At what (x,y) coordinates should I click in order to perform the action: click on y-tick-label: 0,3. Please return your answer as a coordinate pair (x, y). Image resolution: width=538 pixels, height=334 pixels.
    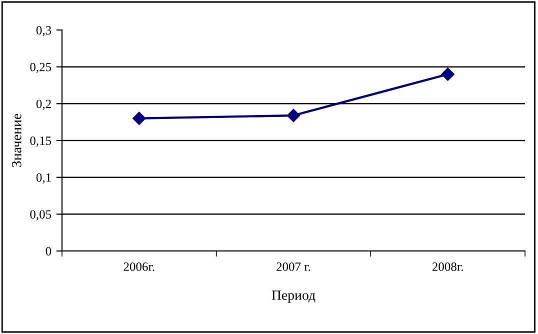
    Looking at the image, I should click on (44, 31).